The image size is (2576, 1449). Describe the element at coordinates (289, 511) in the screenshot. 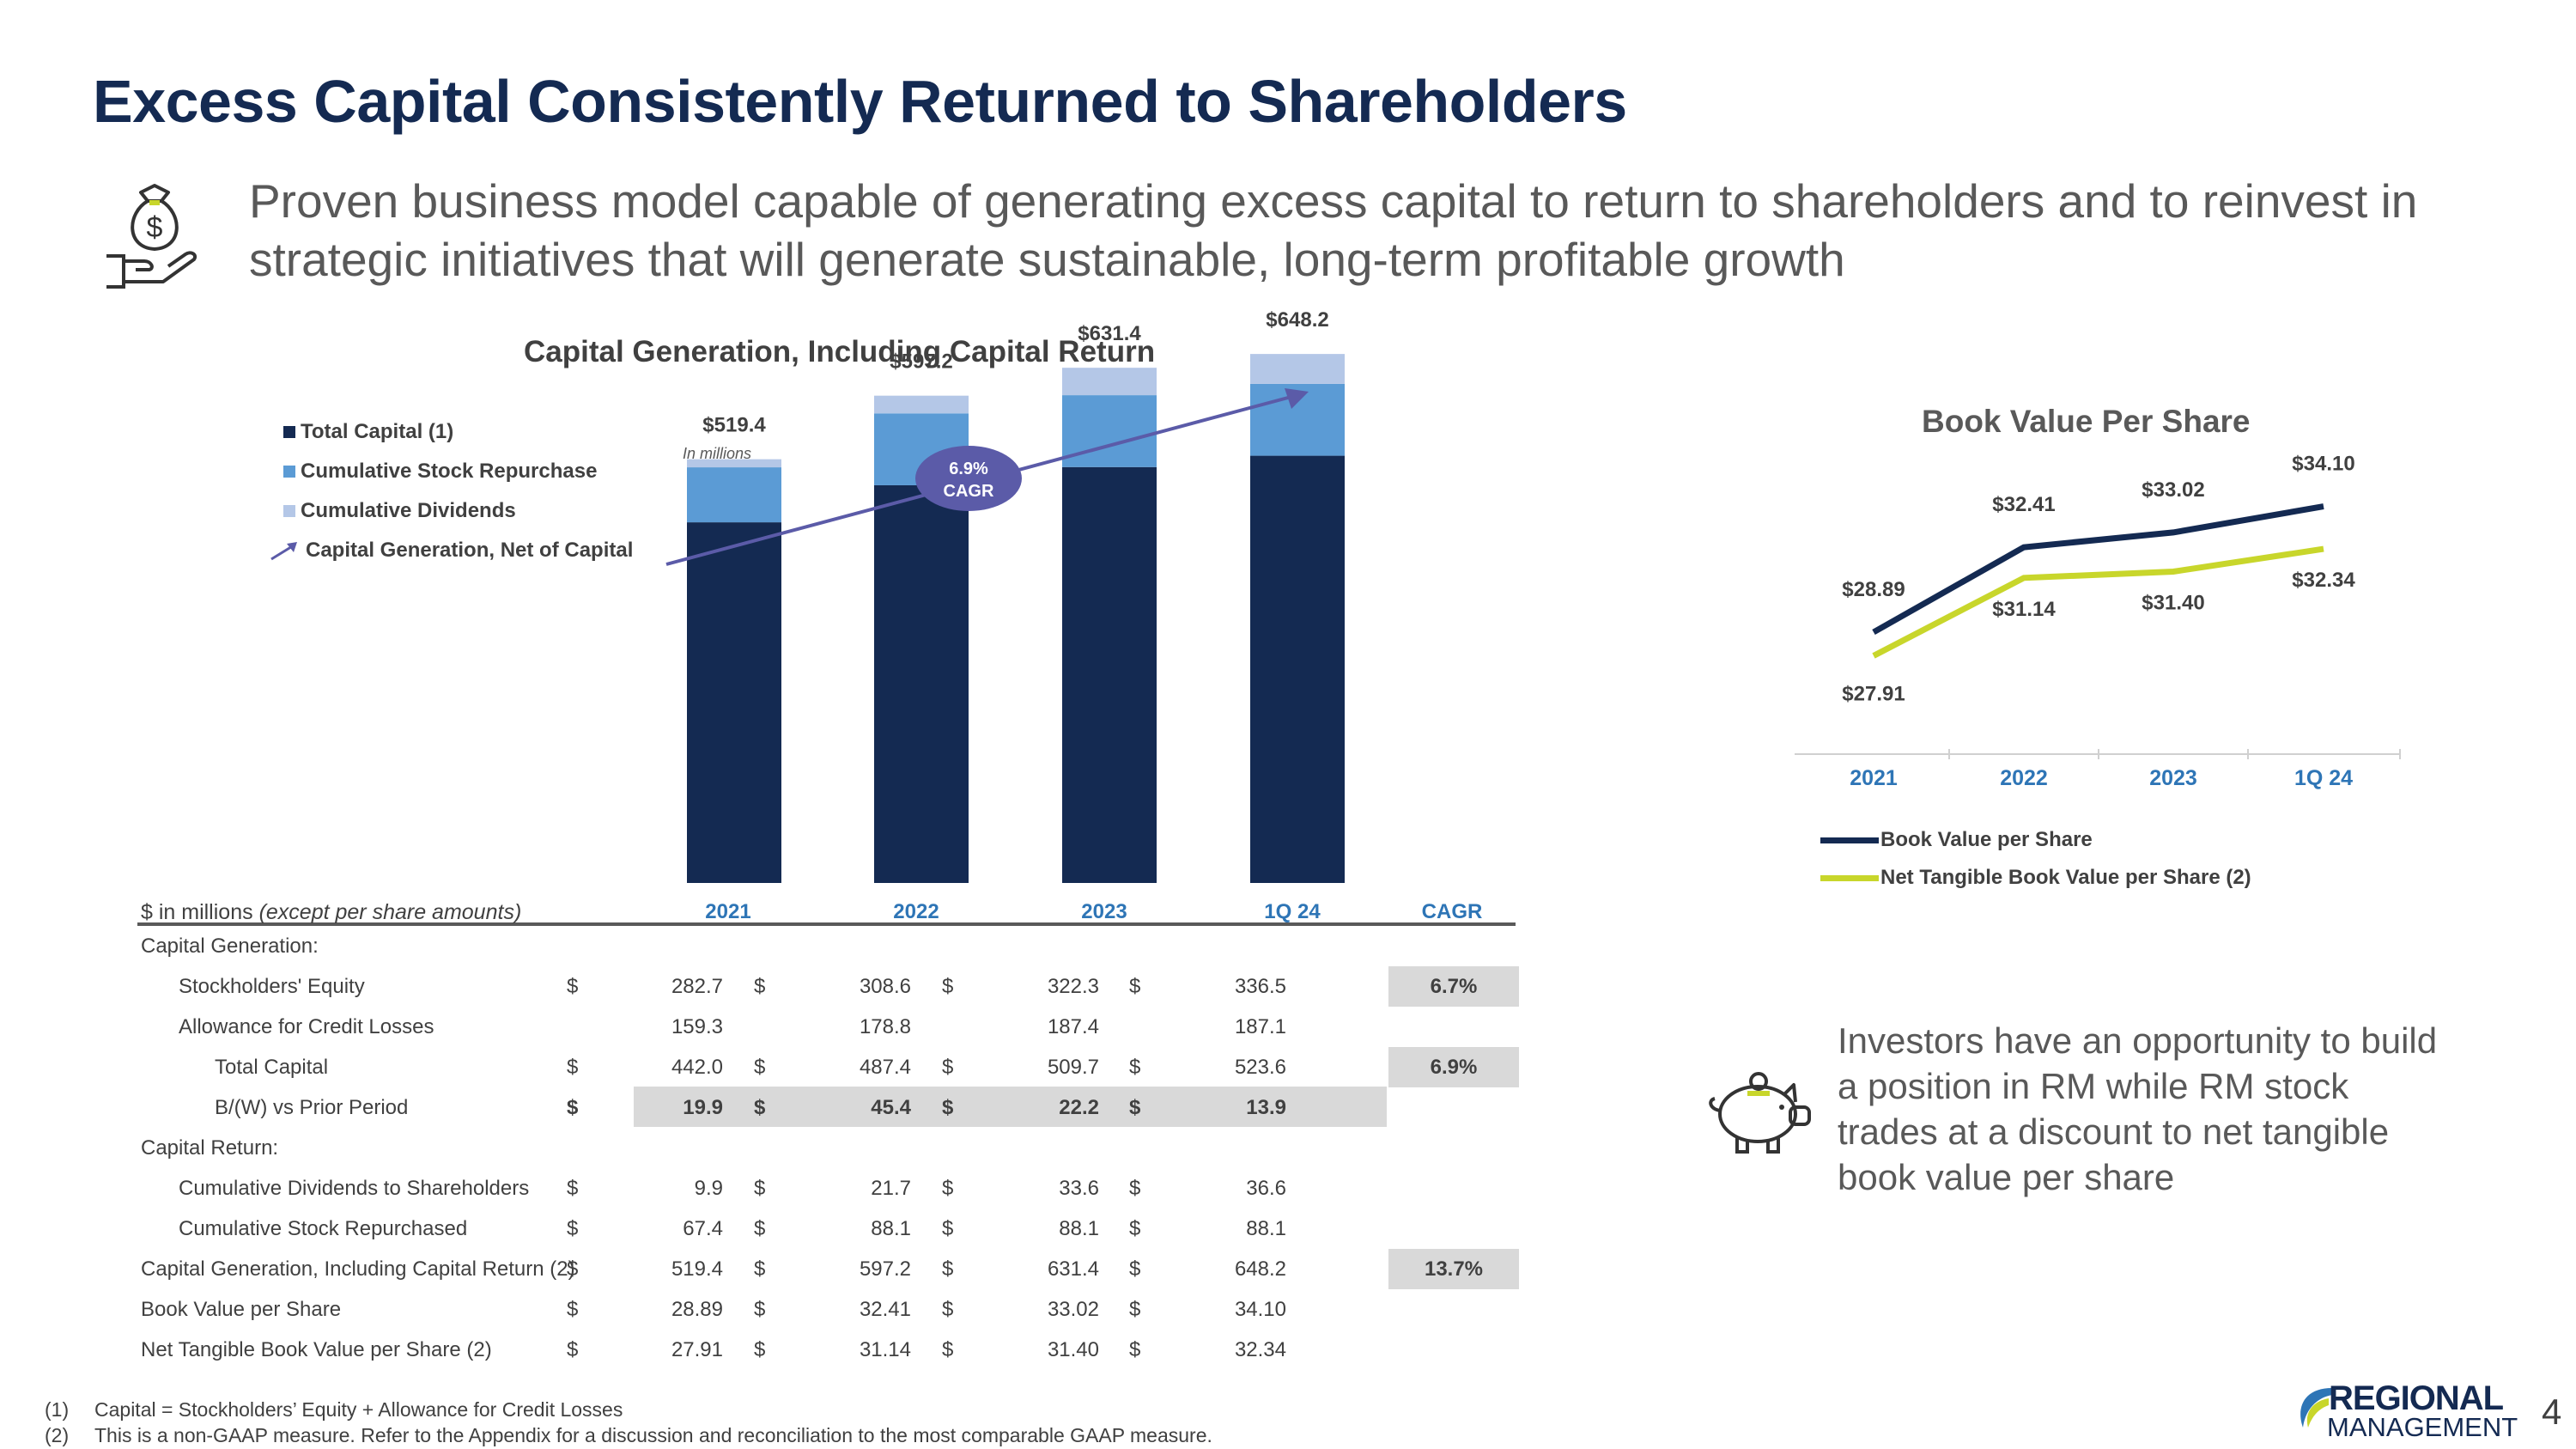

I see `legend-swatch-light-blue` at that location.